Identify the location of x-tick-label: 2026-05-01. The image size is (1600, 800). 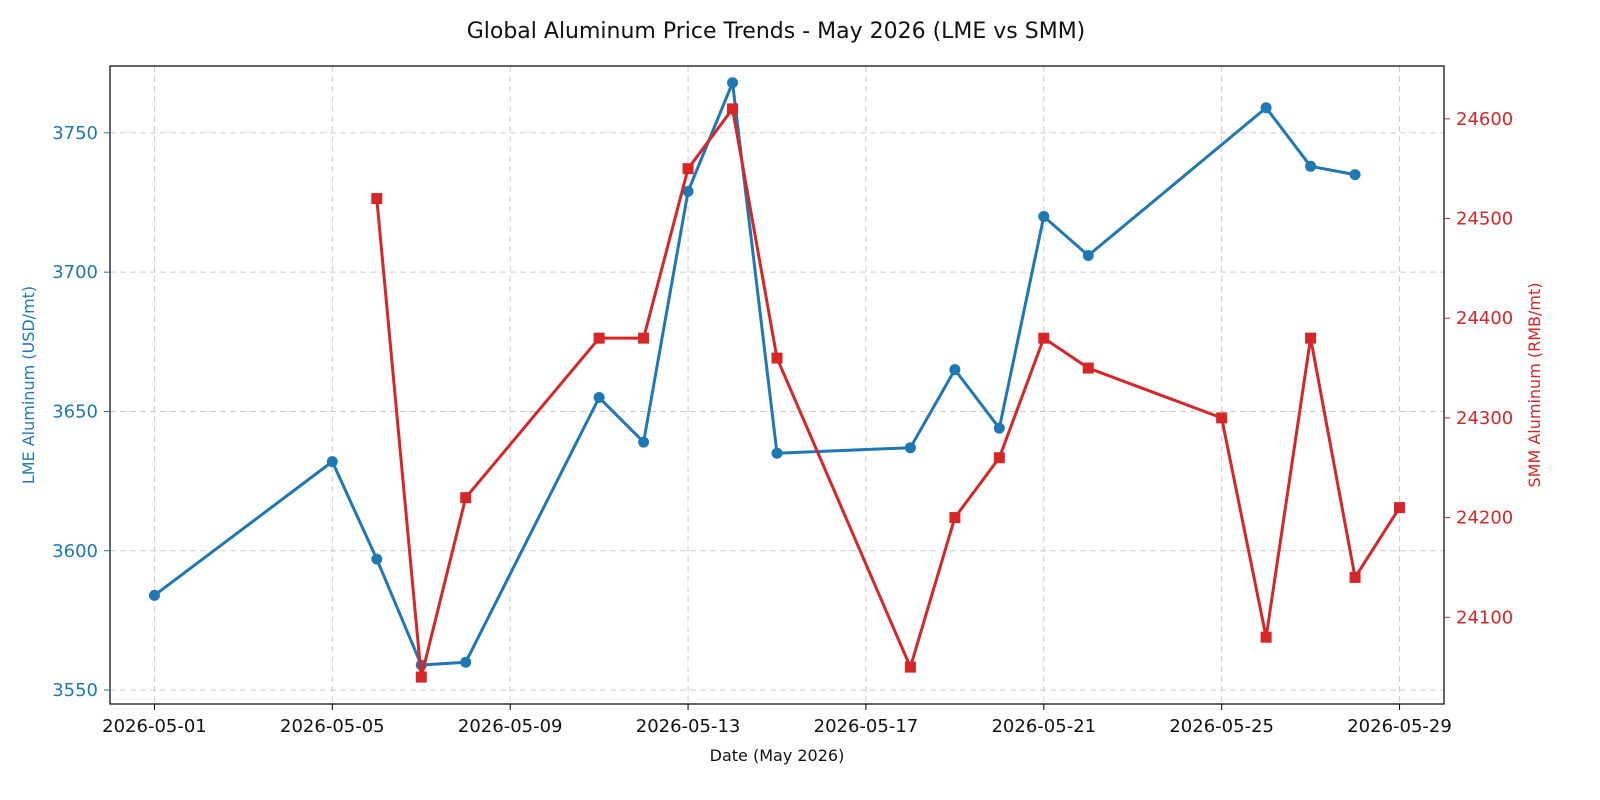
(154, 726).